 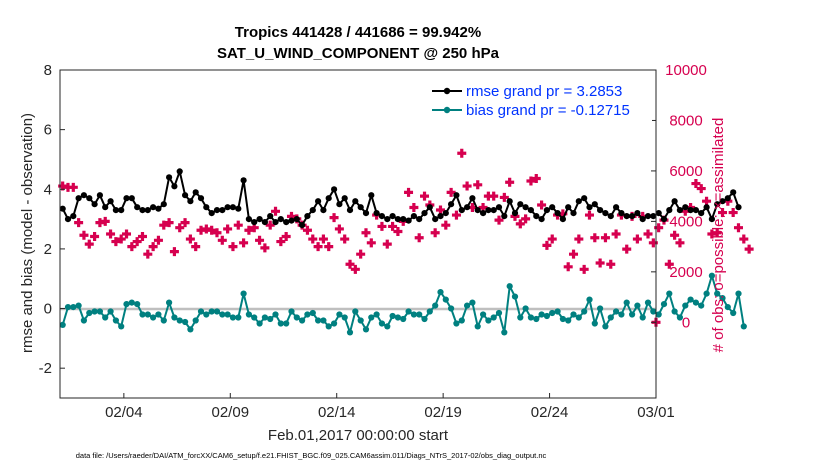 I want to click on rmse-series, so click(x=400, y=198).